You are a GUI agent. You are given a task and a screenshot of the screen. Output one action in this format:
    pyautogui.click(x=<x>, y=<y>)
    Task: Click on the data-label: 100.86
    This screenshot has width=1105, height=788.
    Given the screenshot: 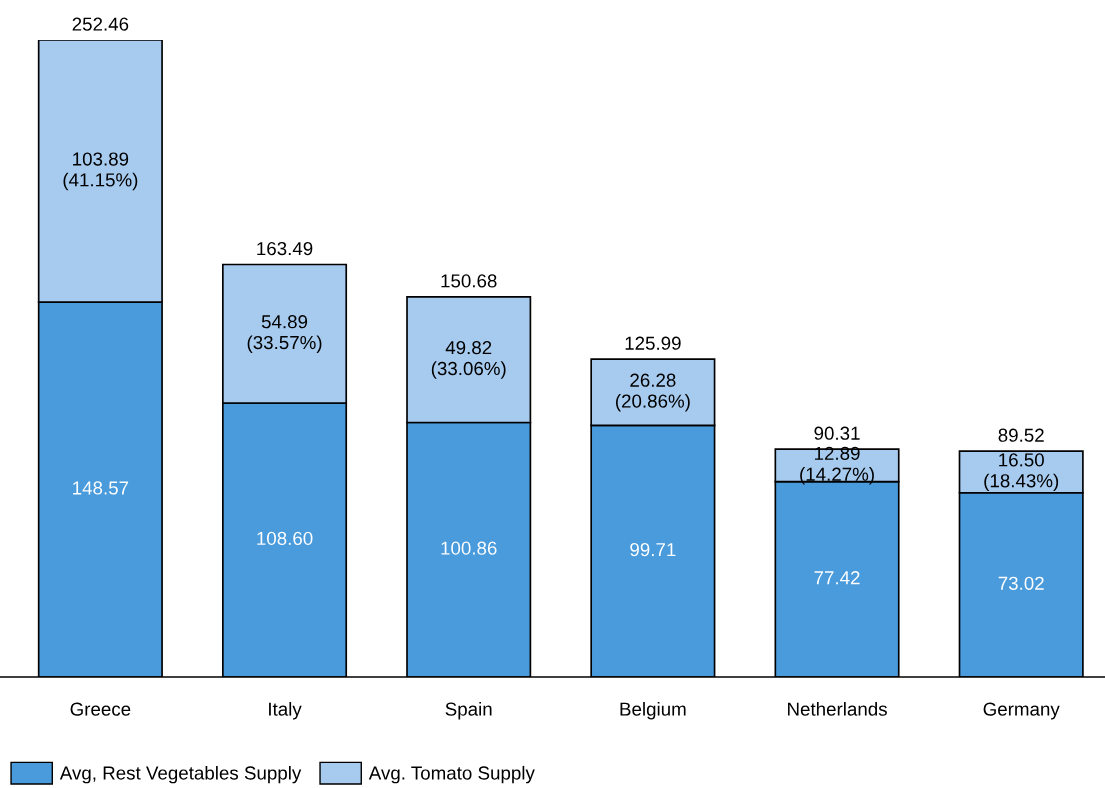 What is the action you would take?
    pyautogui.click(x=469, y=548)
    